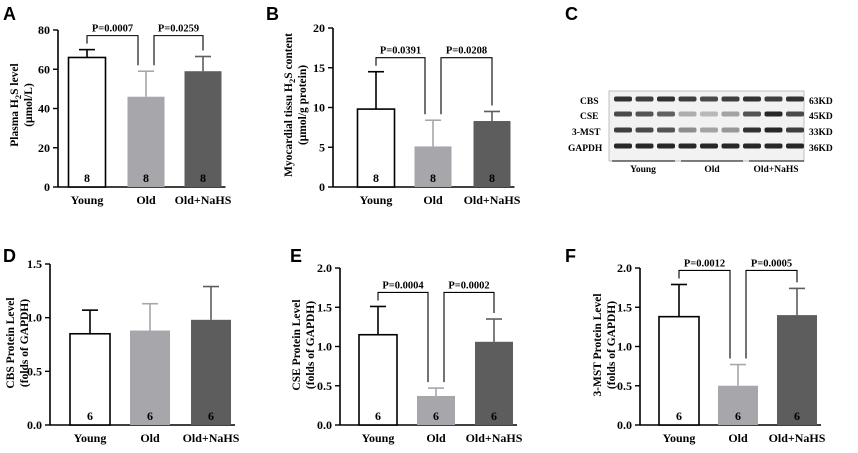 Image resolution: width=858 pixels, height=453 pixels. I want to click on y-tick-label-d: 1.0, so click(34, 318).